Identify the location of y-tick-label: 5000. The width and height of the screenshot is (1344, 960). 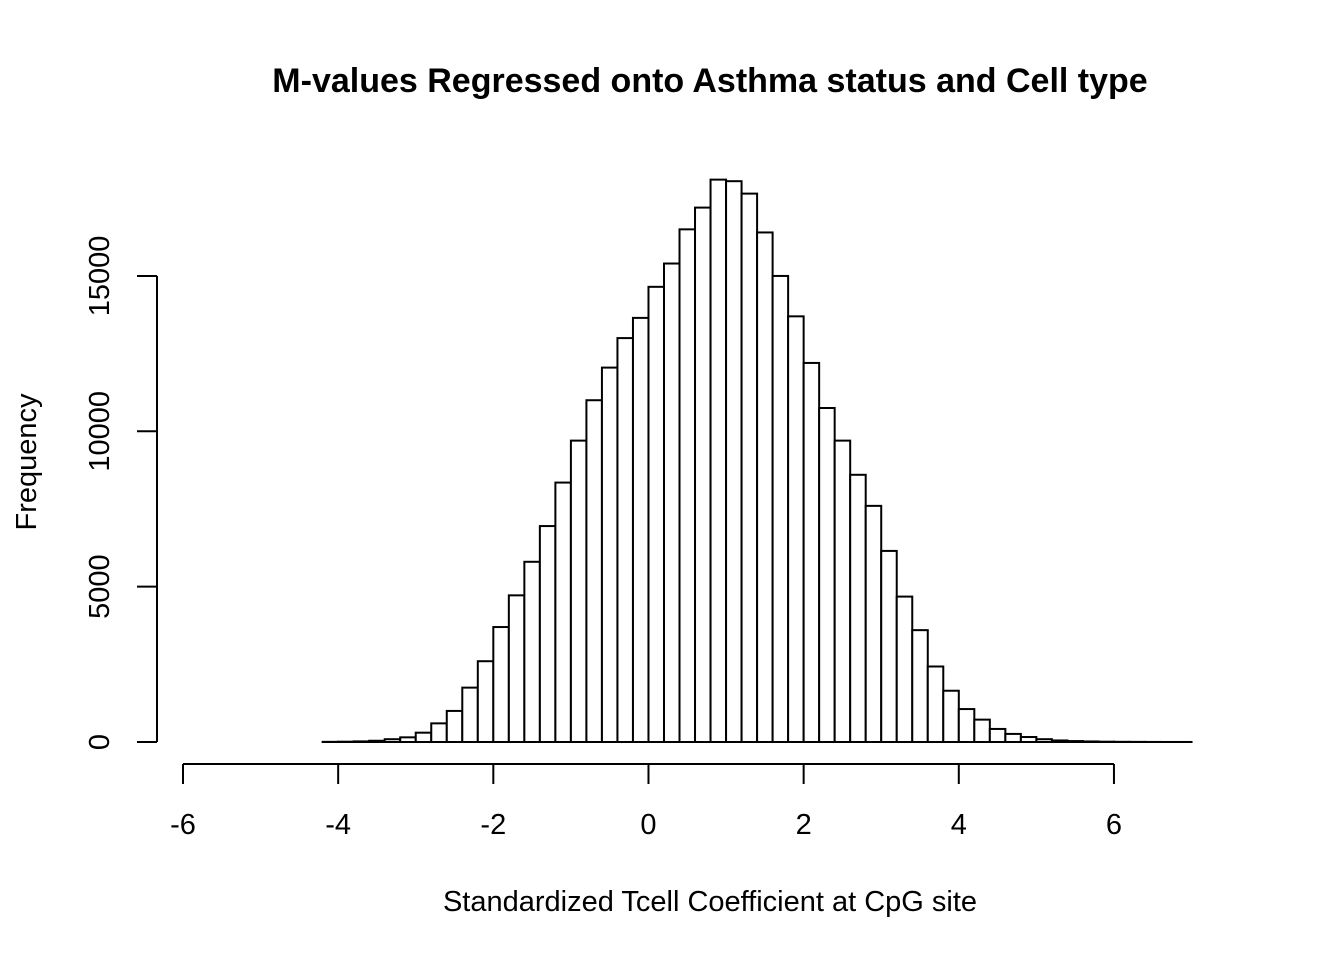
(100, 586).